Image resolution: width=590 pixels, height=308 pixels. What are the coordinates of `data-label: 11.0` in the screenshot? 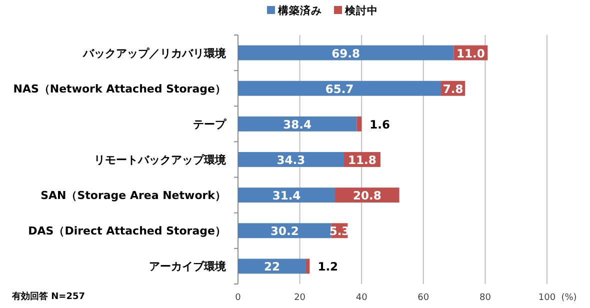 It's located at (470, 53).